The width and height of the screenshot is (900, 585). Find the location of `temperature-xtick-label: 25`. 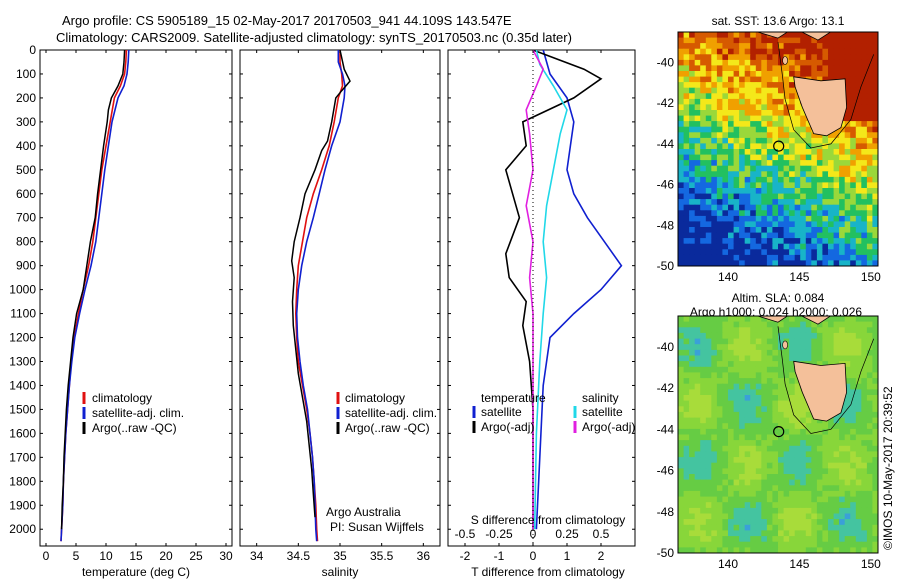

temperature-xtick-label: 25 is located at coordinates (196, 556).